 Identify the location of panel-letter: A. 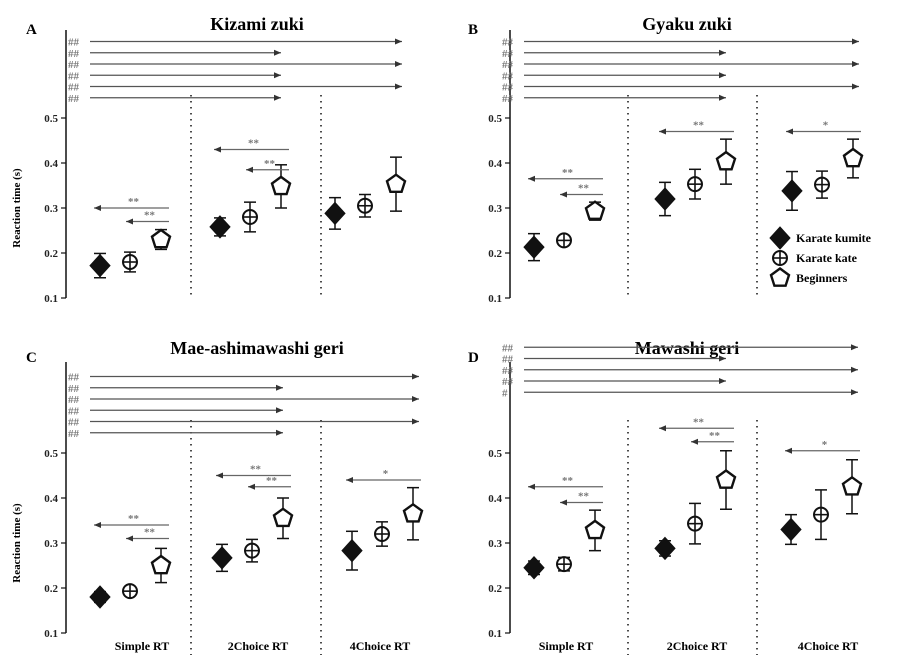
(31, 30).